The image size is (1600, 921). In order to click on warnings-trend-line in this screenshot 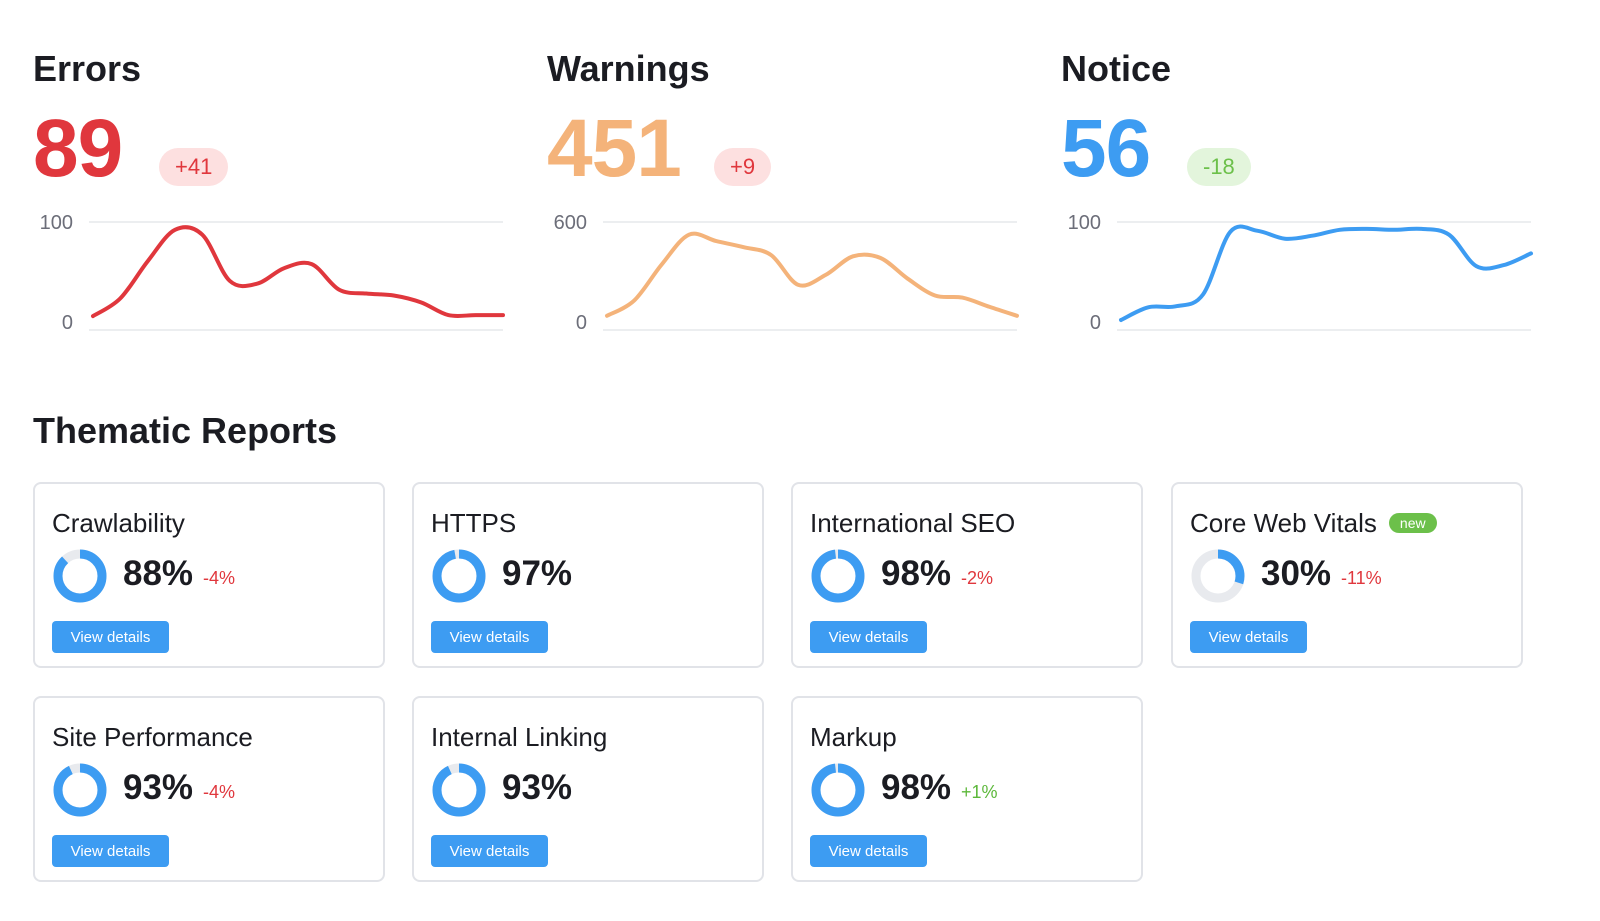, I will do `click(812, 274)`.